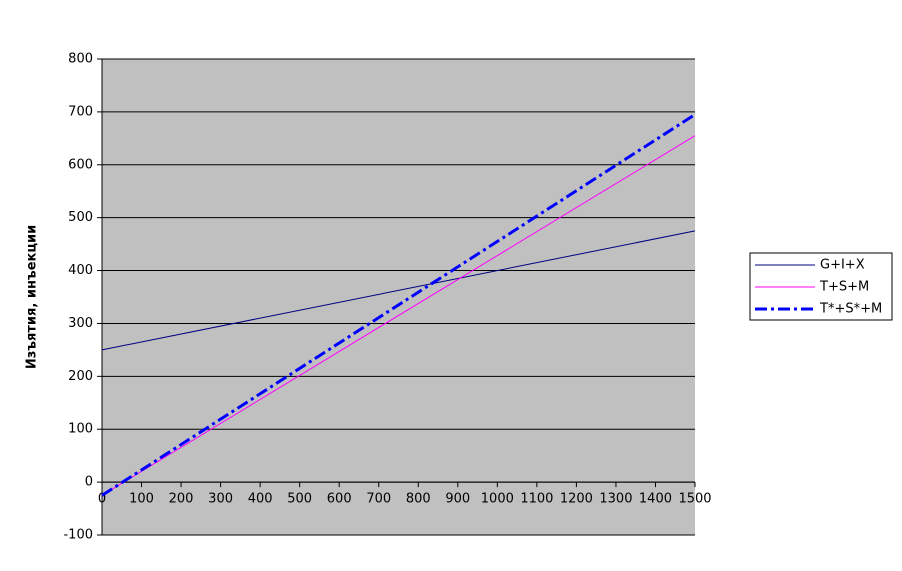 This screenshot has height=571, width=902. What do you see at coordinates (378, 499) in the screenshot?
I see `x-tick-label: 700` at bounding box center [378, 499].